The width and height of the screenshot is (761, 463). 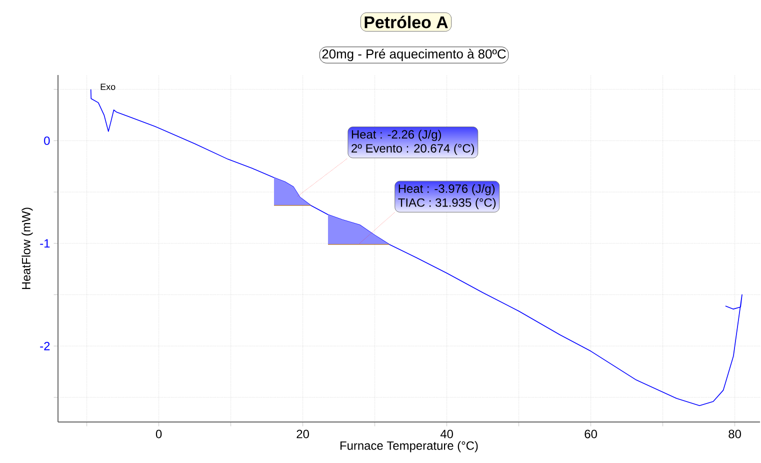 I want to click on chart-title: Petróleo A, so click(x=406, y=22).